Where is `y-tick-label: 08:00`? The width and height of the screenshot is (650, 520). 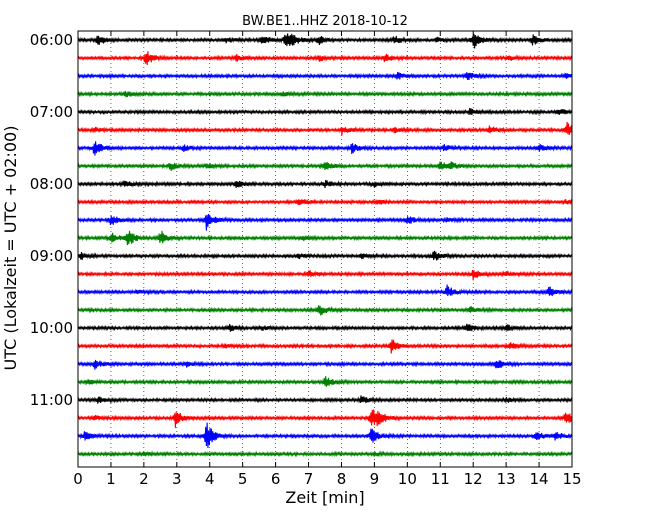
y-tick-label: 08:00 is located at coordinates (51, 184).